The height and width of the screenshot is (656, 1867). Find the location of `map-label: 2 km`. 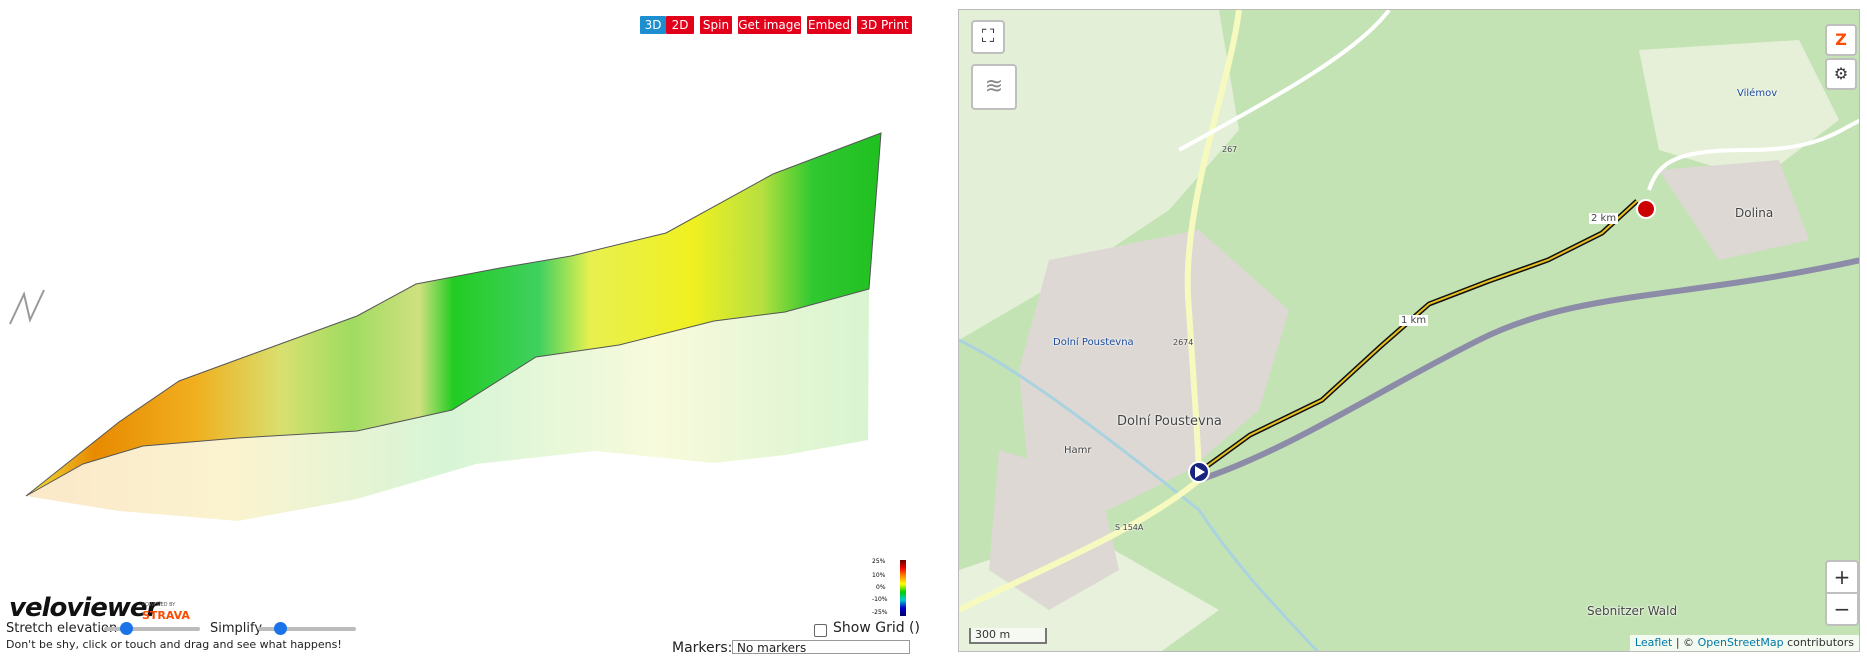

map-label: 2 km is located at coordinates (1604, 218).